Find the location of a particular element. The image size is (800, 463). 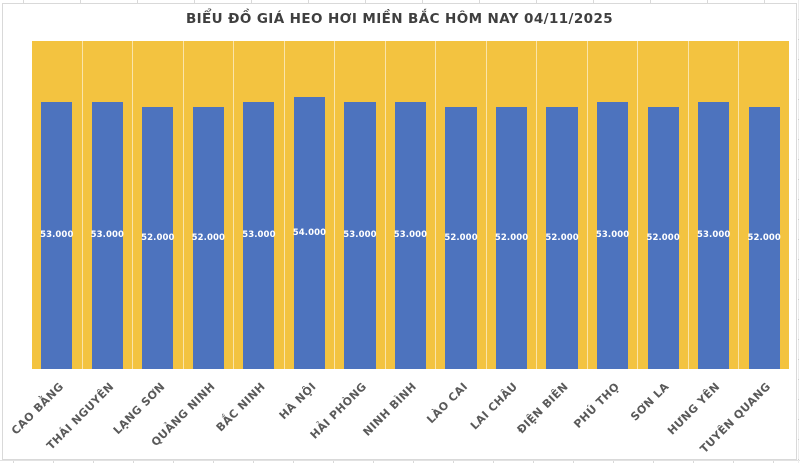

bar: 54.000 is located at coordinates (309, 232).